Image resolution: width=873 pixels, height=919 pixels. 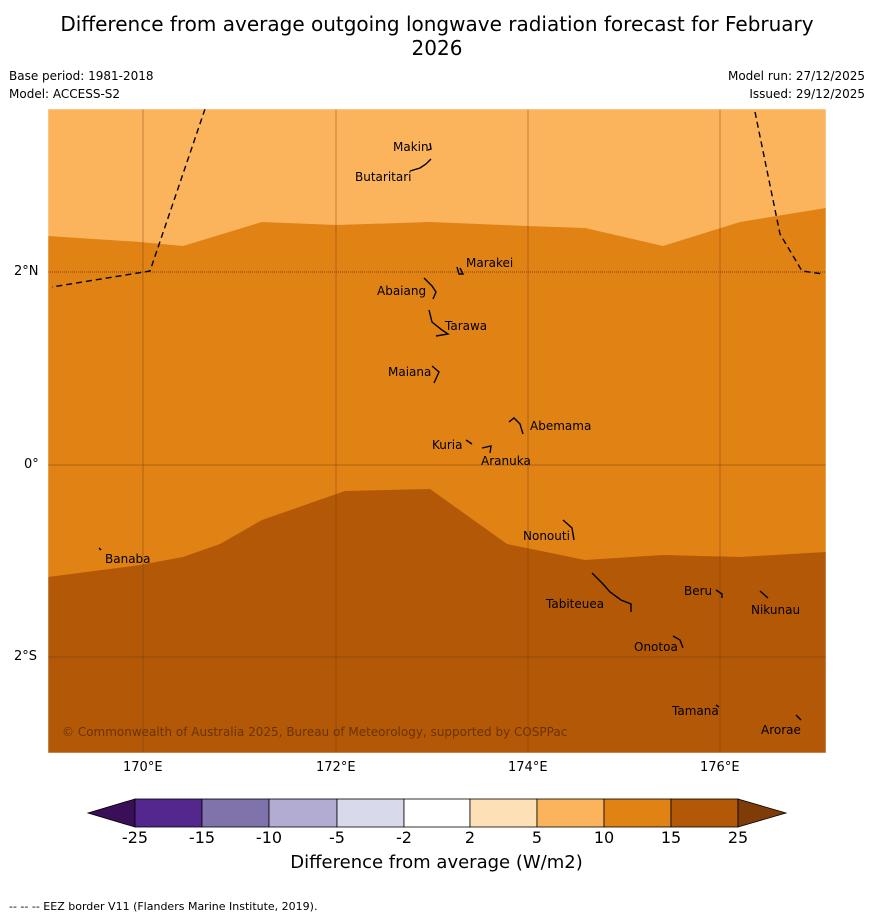 I want to click on model-run: Model run: 27/12/2025, so click(x=796, y=76).